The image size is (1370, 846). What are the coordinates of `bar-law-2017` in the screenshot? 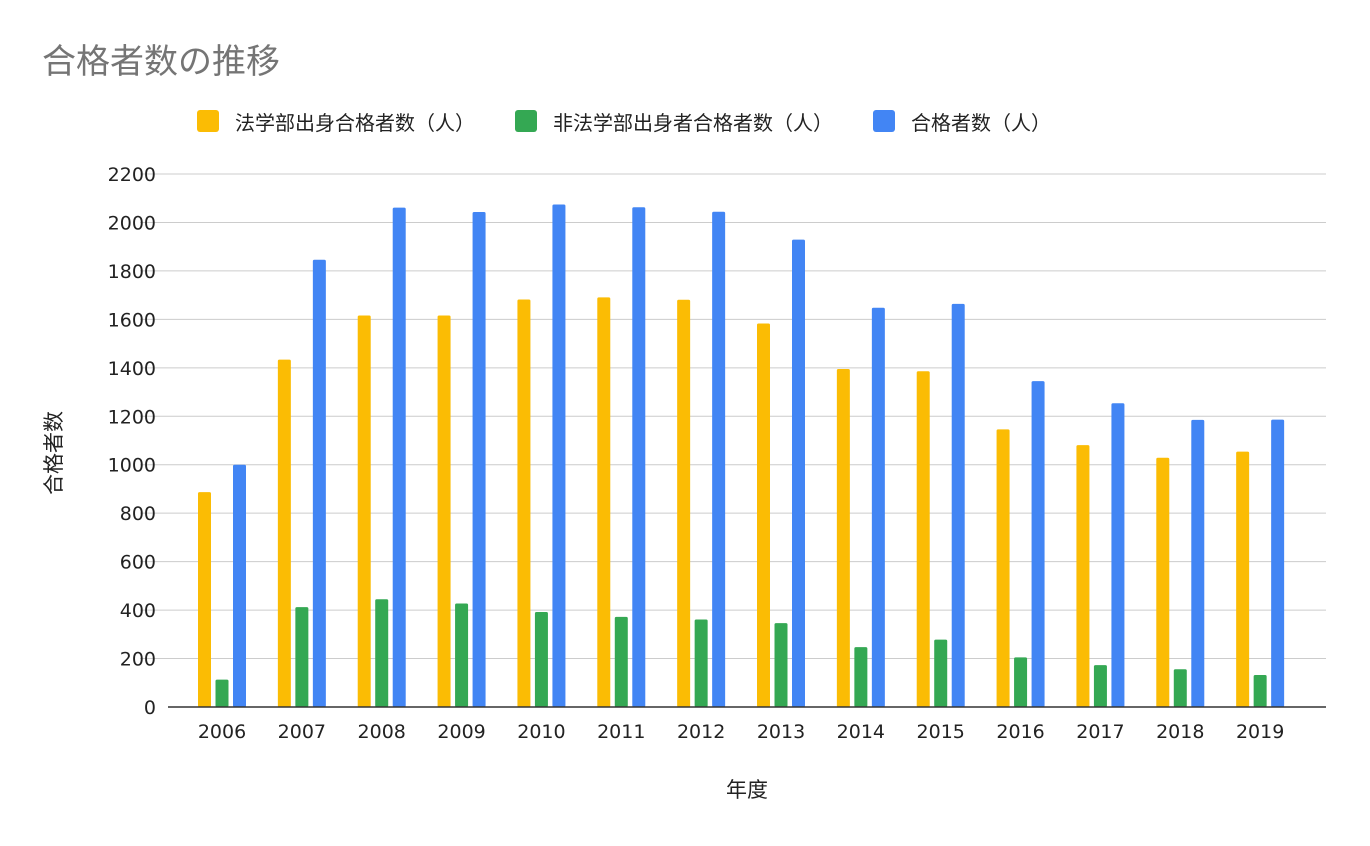 It's located at (1083, 576).